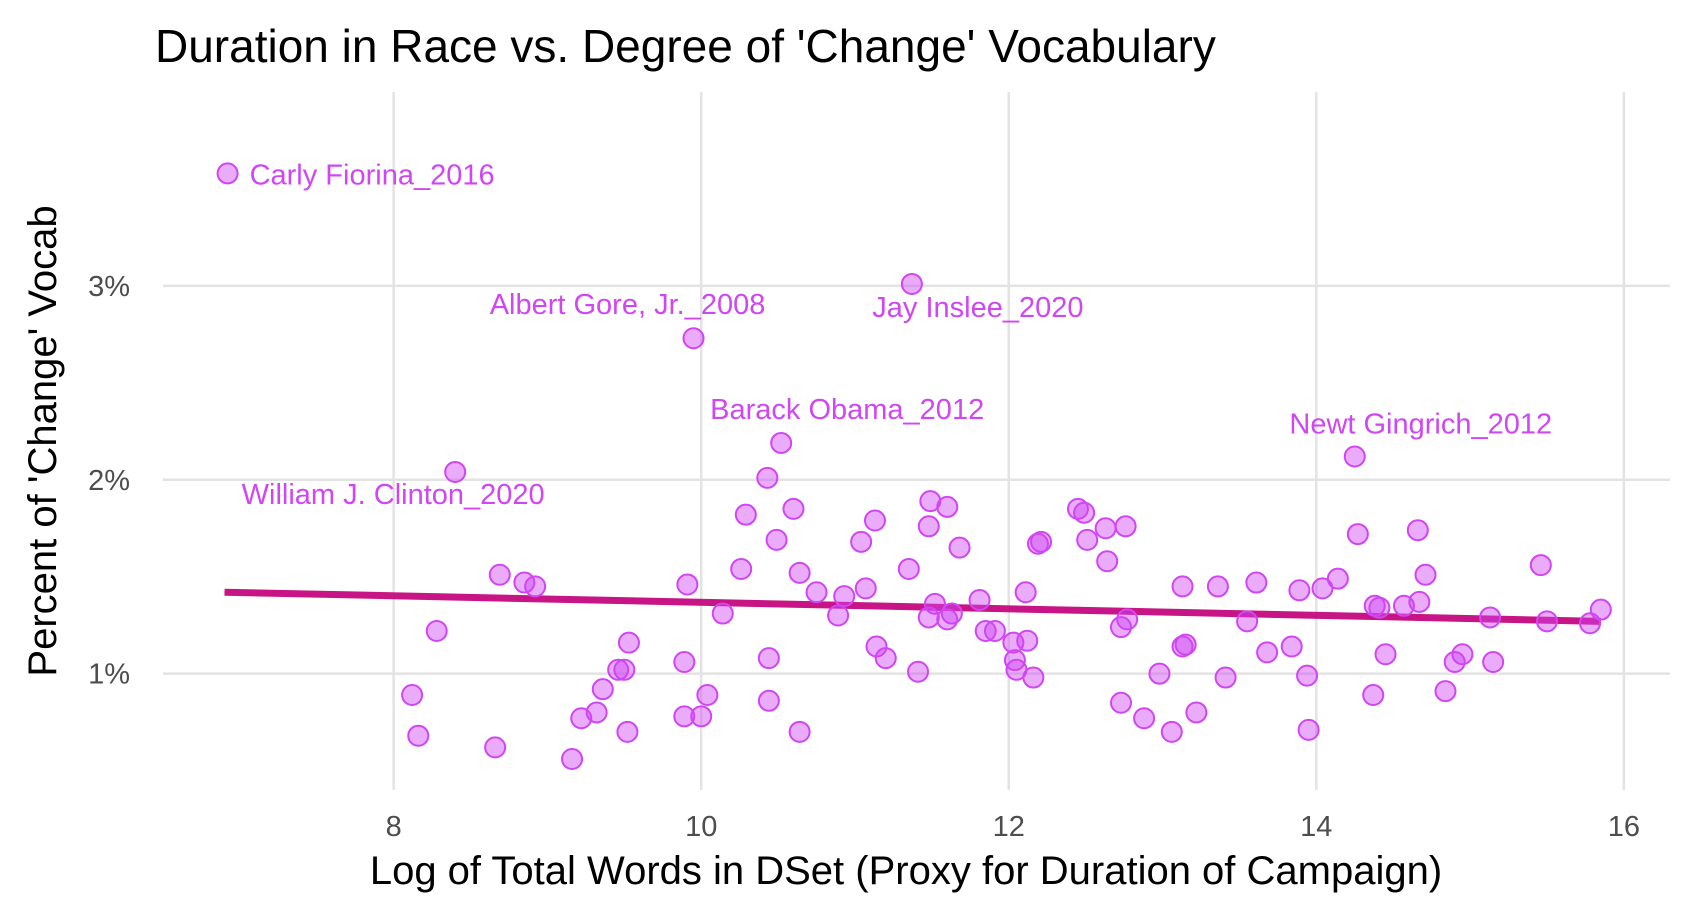 Image resolution: width=1683 pixels, height=916 pixels. I want to click on y-tick-label: 1%, so click(109, 675).